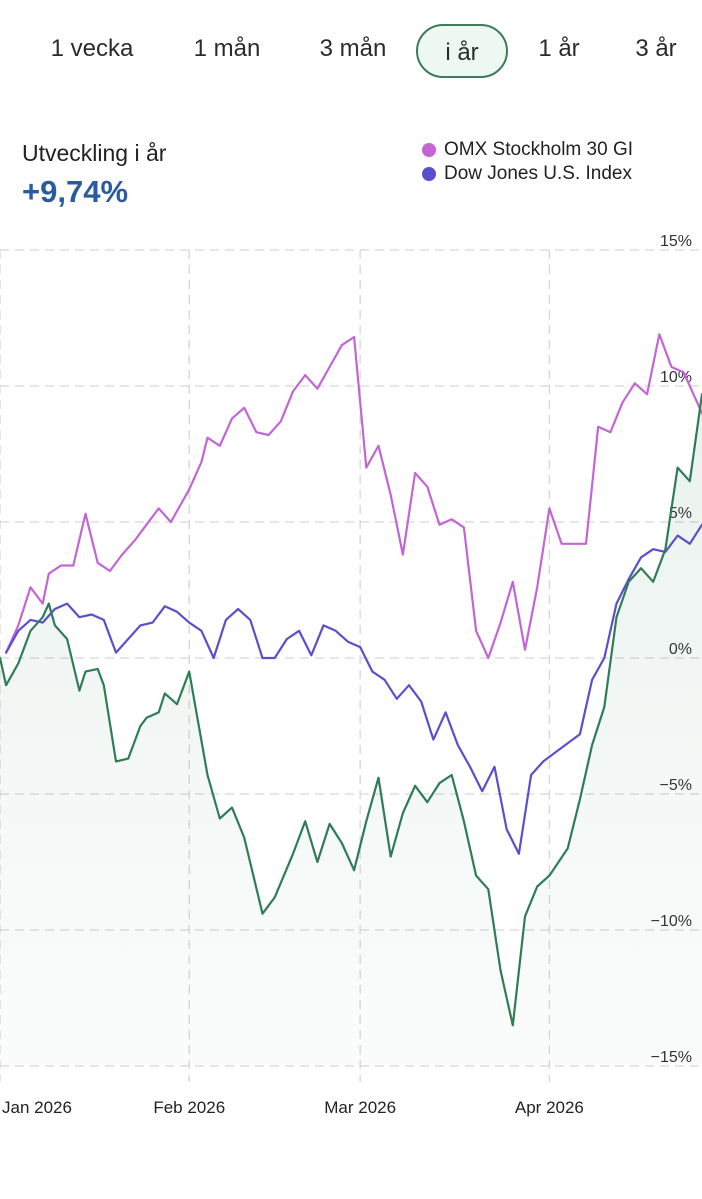 The image size is (702, 1199). What do you see at coordinates (360, 1107) in the screenshot?
I see `x-tick-label: Mar 2026` at bounding box center [360, 1107].